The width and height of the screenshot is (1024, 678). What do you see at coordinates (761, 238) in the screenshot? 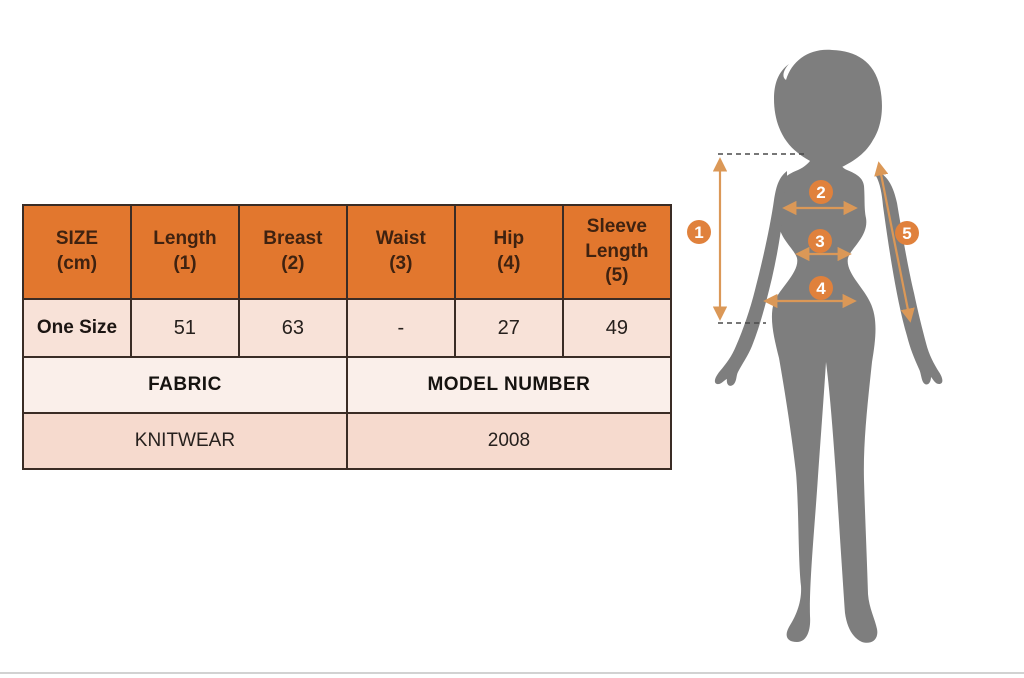
I see `dashed-guides` at bounding box center [761, 238].